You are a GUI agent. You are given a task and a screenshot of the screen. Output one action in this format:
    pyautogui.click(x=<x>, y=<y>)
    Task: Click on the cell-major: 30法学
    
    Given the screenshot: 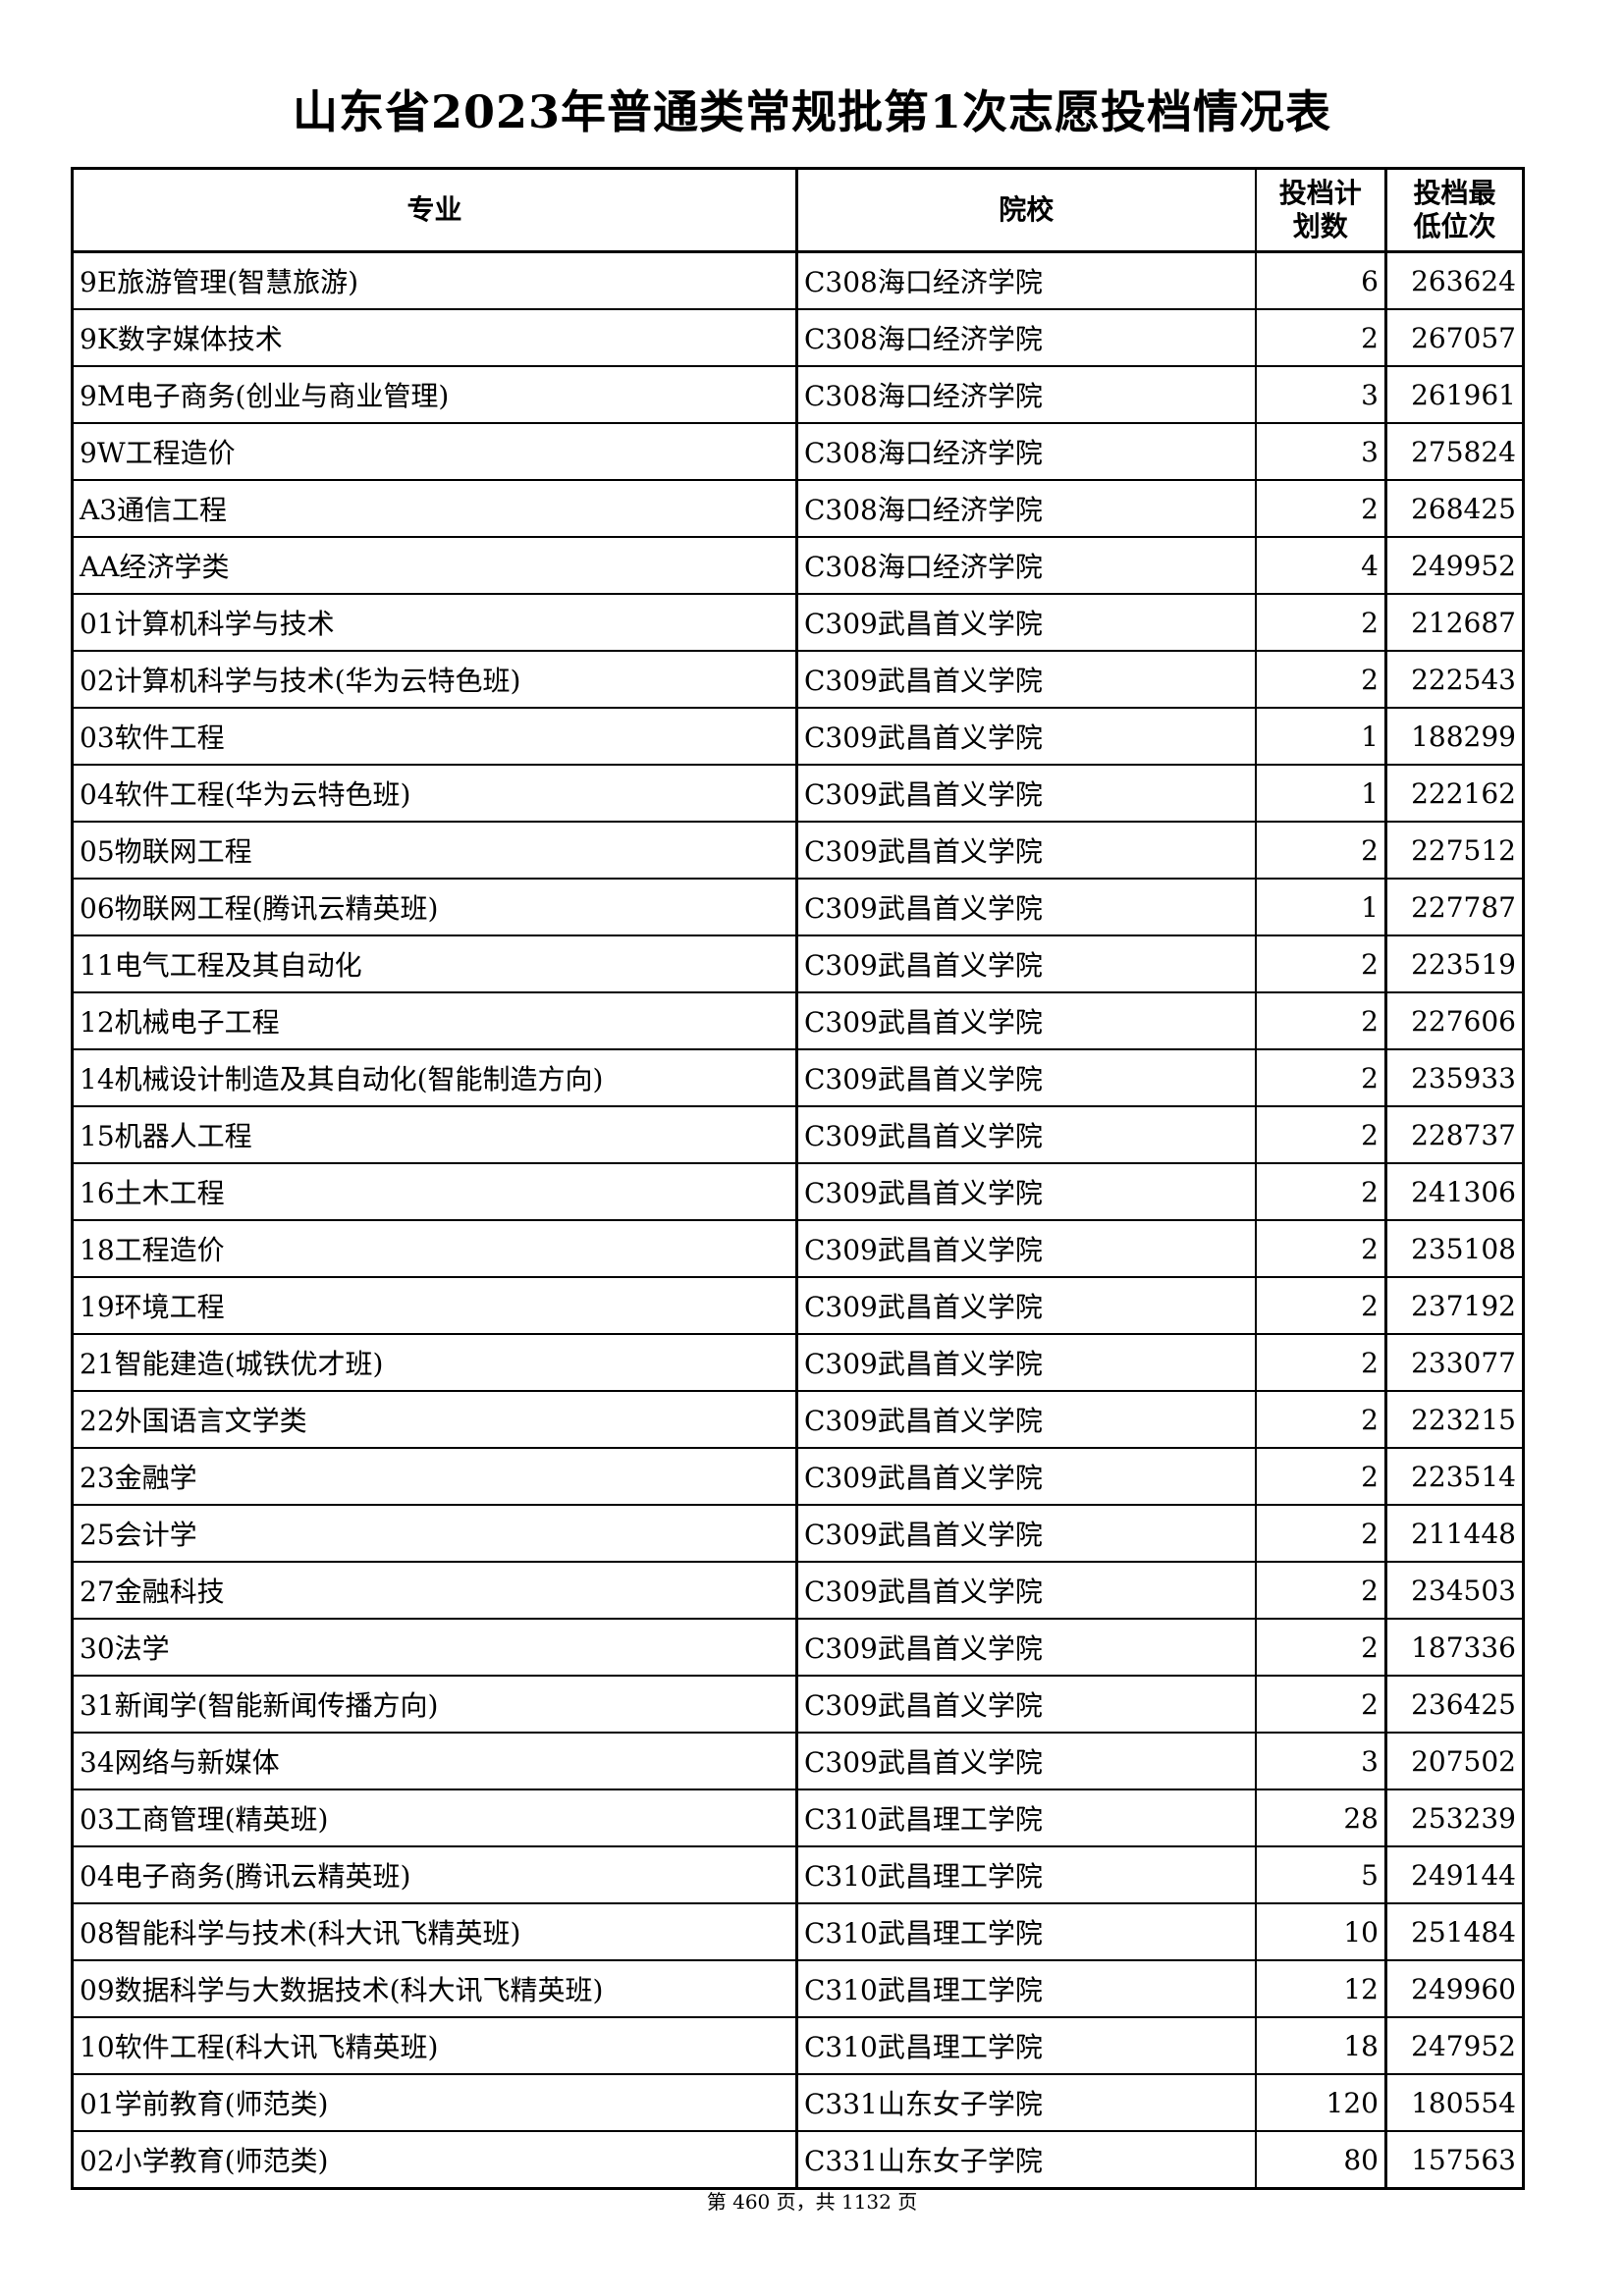 What is the action you would take?
    pyautogui.click(x=434, y=1647)
    